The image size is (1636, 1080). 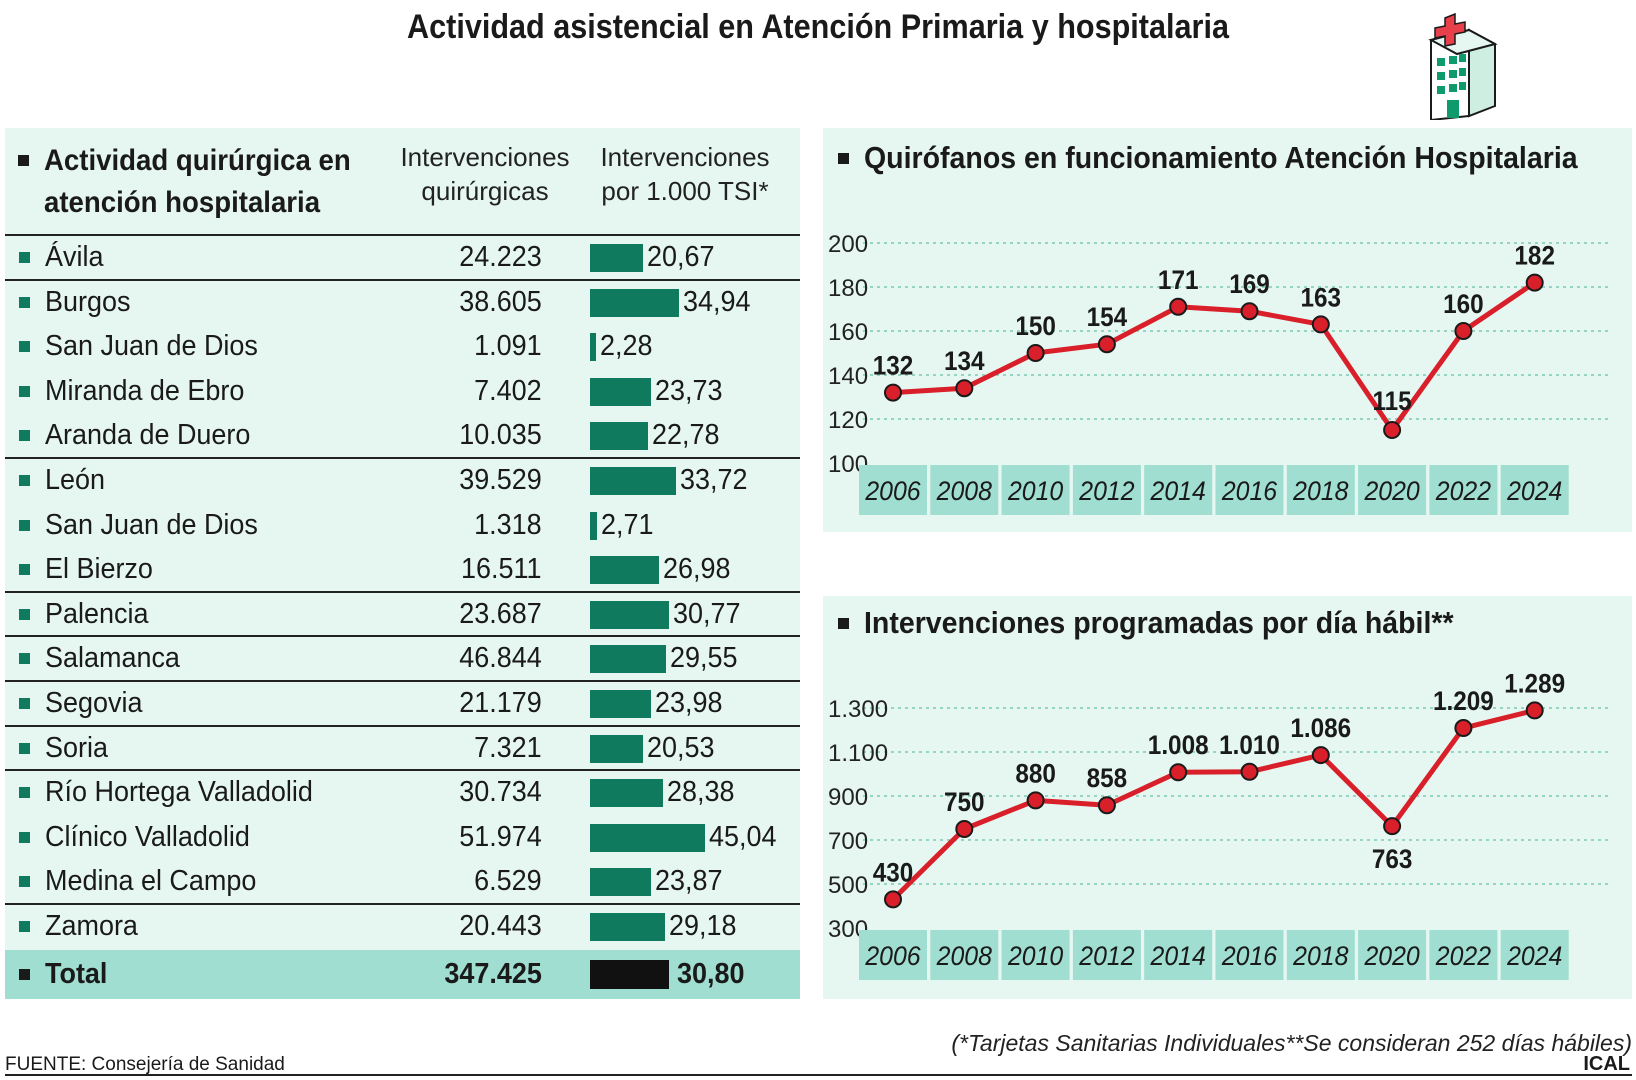 I want to click on brand-logo: ICAL, so click(x=1606, y=1064).